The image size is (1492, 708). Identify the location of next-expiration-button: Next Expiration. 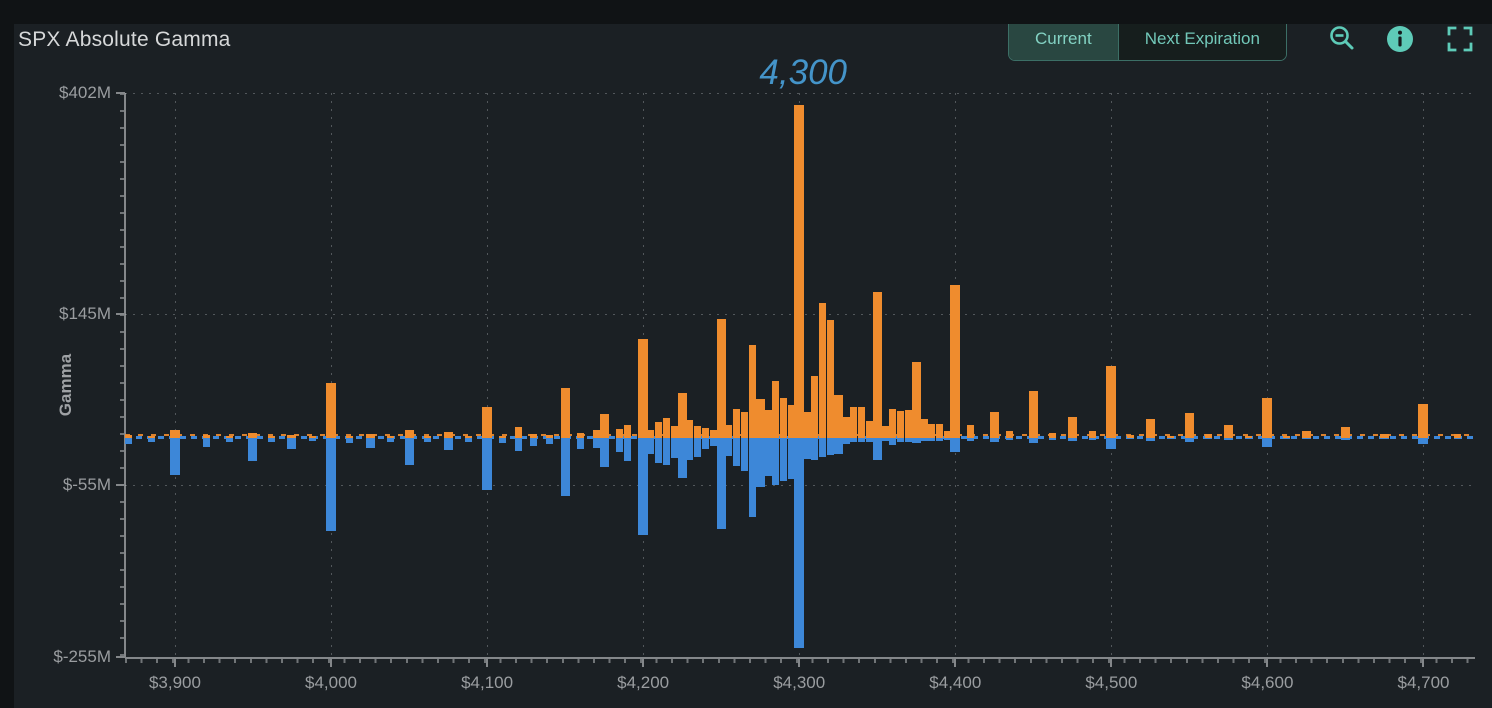
(1201, 42).